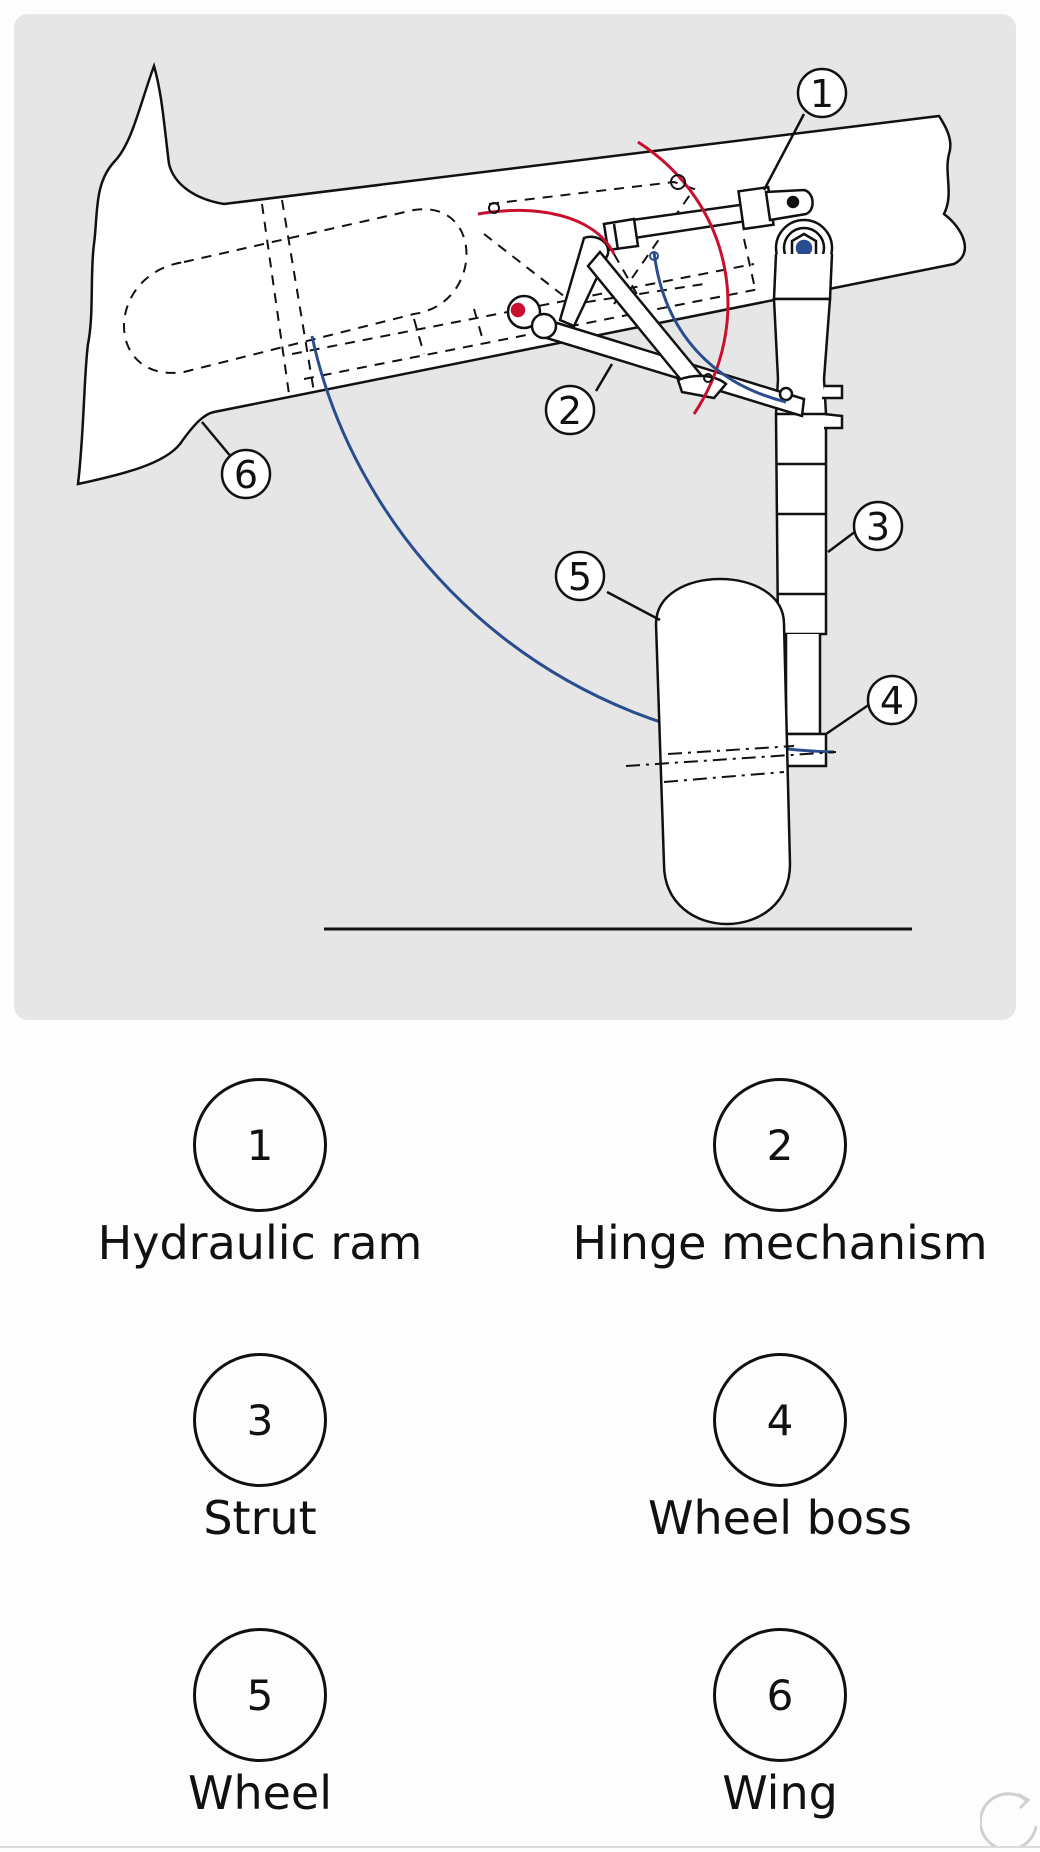  What do you see at coordinates (260, 1243) in the screenshot?
I see `legend-label: Hydraulic ram` at bounding box center [260, 1243].